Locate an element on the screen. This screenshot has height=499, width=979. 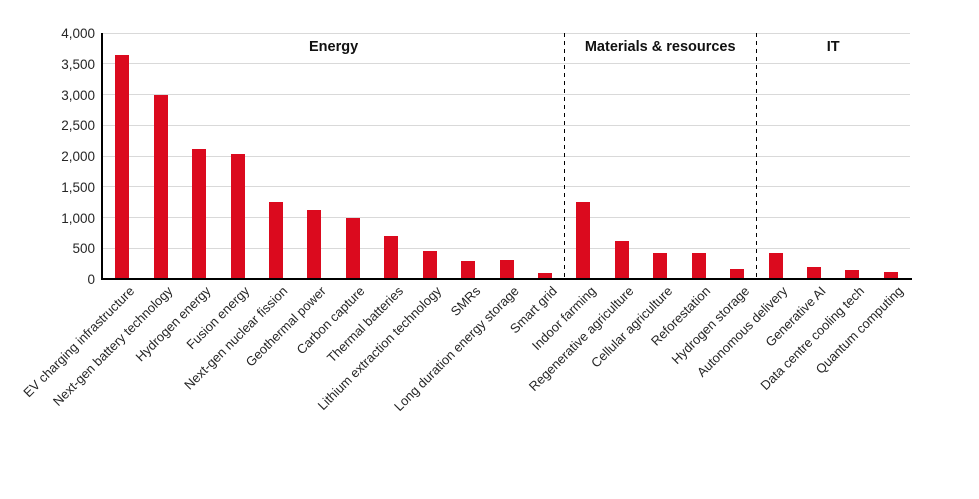
y-tick-label: 1,500 is located at coordinates (78, 187).